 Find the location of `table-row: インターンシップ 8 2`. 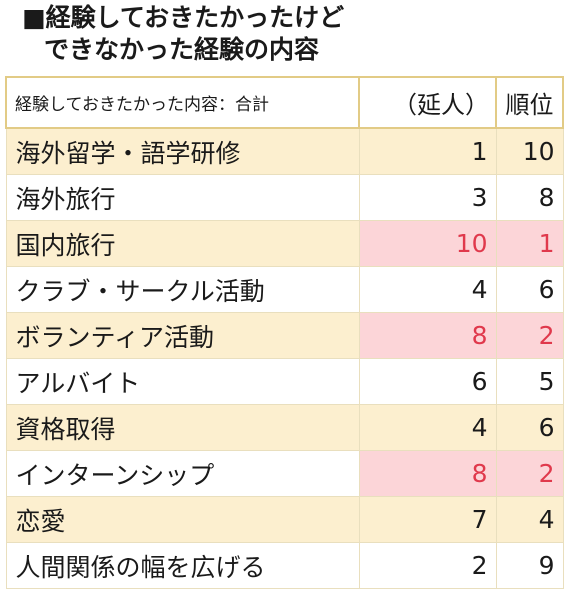

table-row: インターンシップ 8 2 is located at coordinates (284, 473).